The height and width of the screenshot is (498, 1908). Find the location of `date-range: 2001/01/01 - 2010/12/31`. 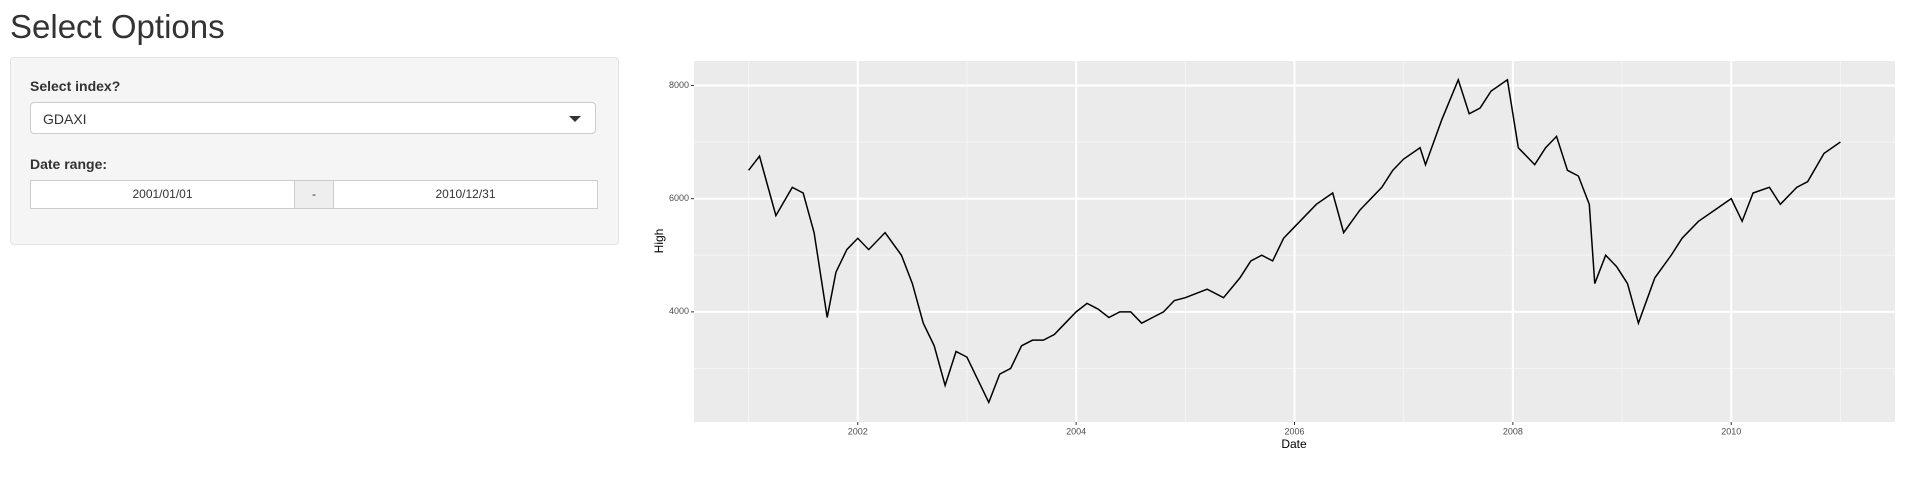

date-range: 2001/01/01 - 2010/12/31 is located at coordinates (314, 194).